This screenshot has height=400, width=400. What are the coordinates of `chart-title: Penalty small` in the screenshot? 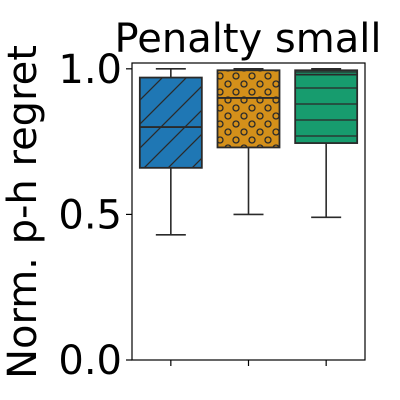 It's located at (248, 39).